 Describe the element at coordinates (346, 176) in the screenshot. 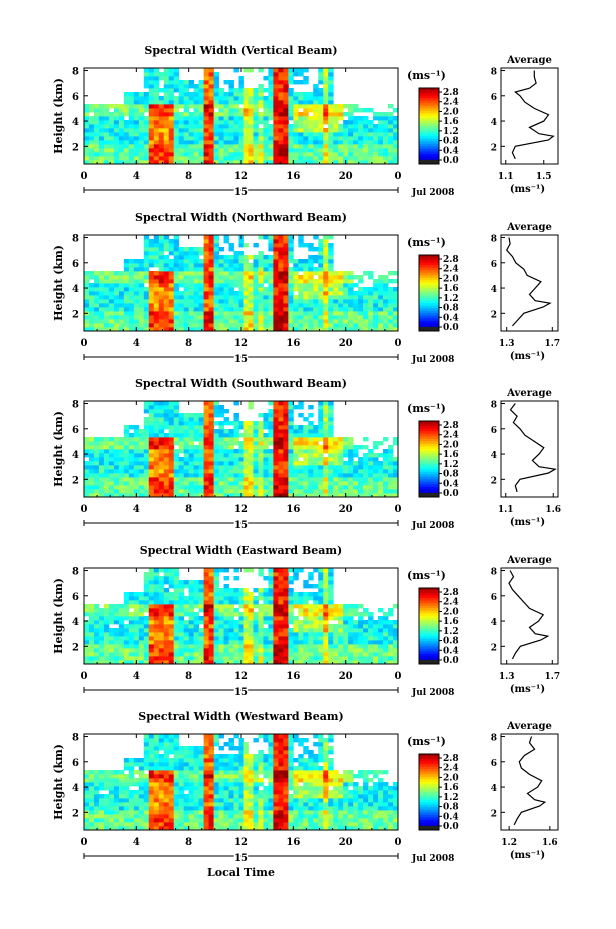

I see `x-tick-label: 20` at that location.